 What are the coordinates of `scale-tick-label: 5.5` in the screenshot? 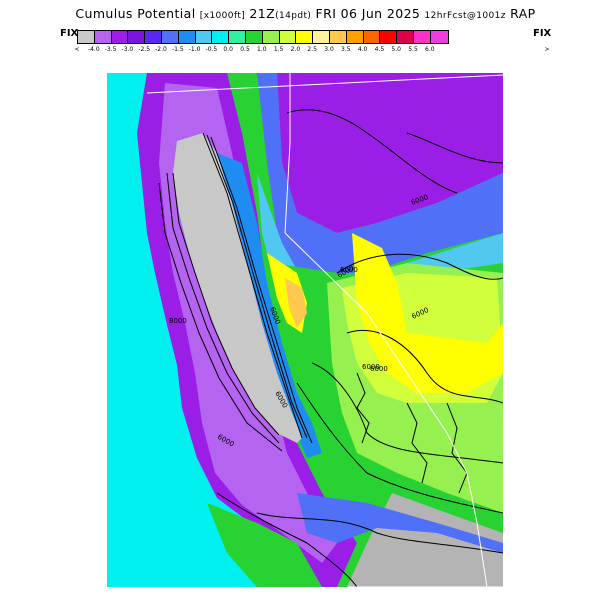 It's located at (413, 49).